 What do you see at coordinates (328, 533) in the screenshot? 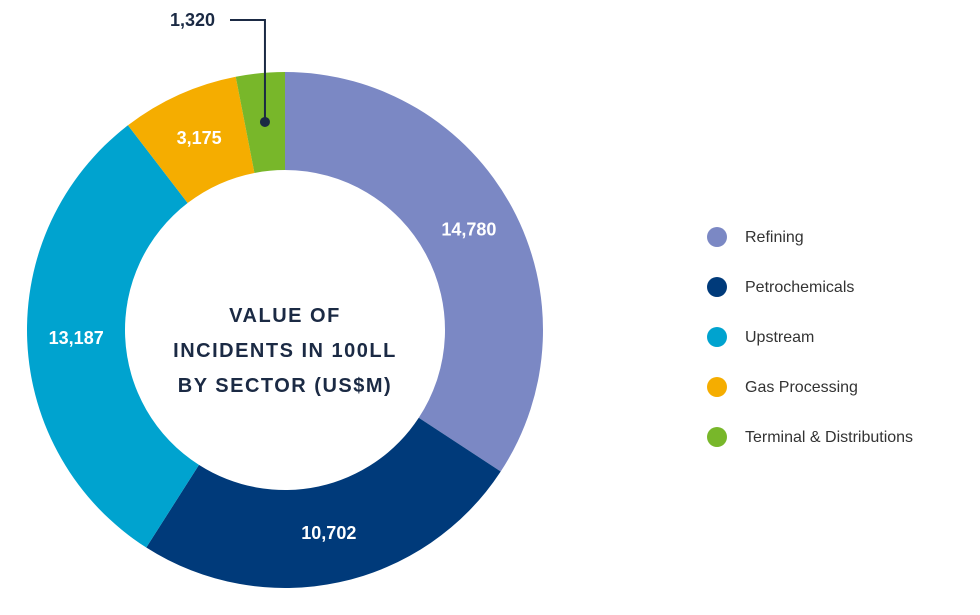
I see `data-label: 10,702` at bounding box center [328, 533].